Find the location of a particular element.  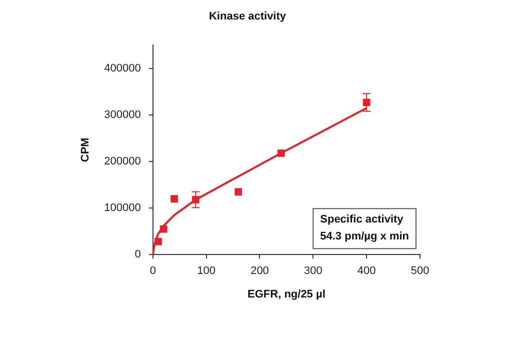

x-axis-title: EGFR, ng/25 µl is located at coordinates (287, 294).